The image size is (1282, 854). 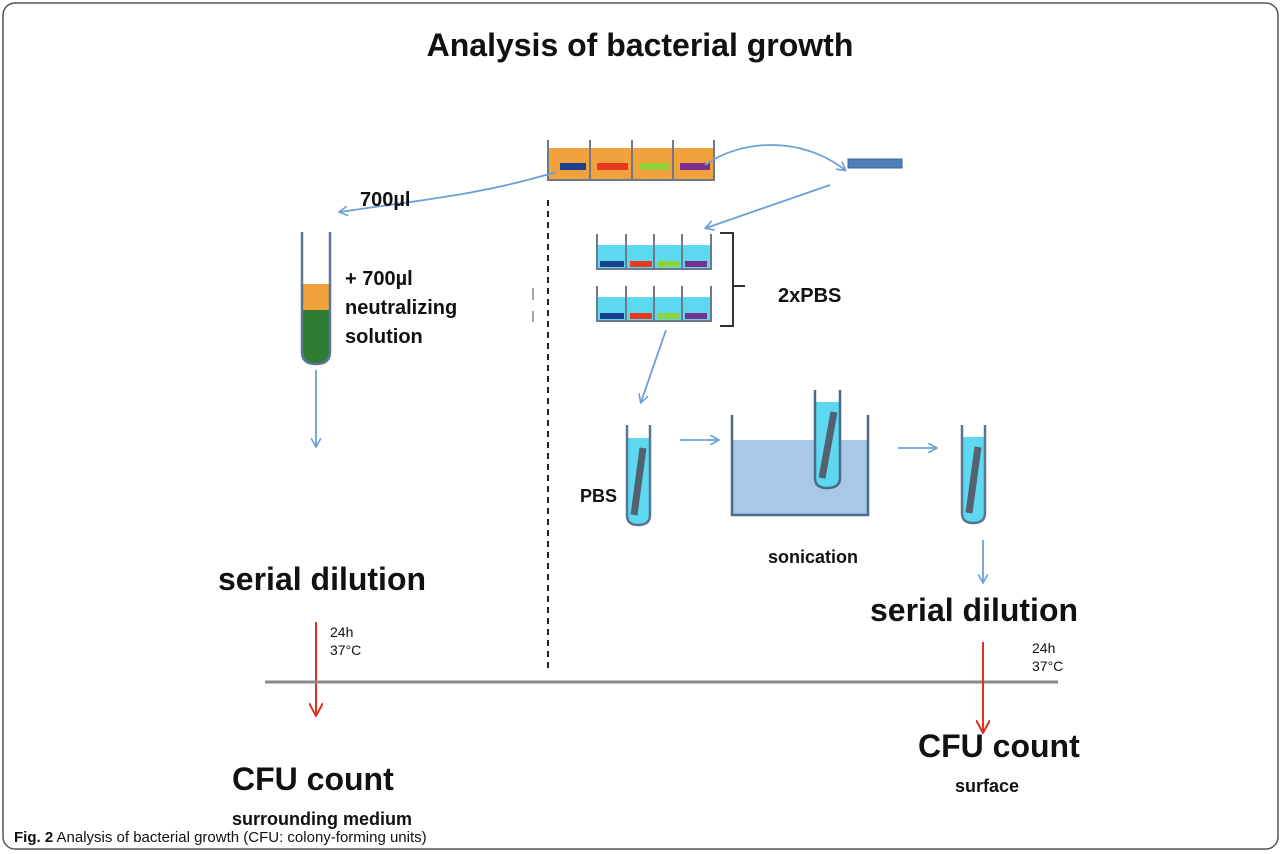 I want to click on volume-label: 700µl, so click(x=385, y=200).